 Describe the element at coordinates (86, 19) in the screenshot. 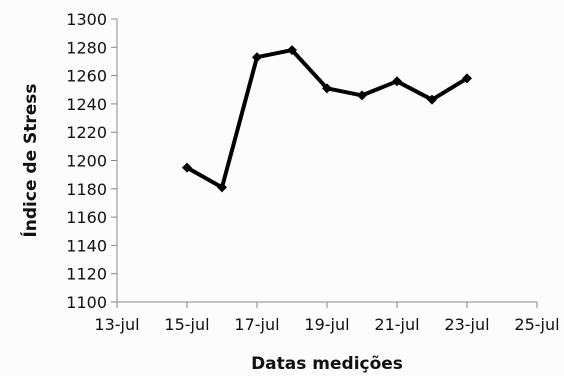

I see `y-tick-label: 1300` at that location.